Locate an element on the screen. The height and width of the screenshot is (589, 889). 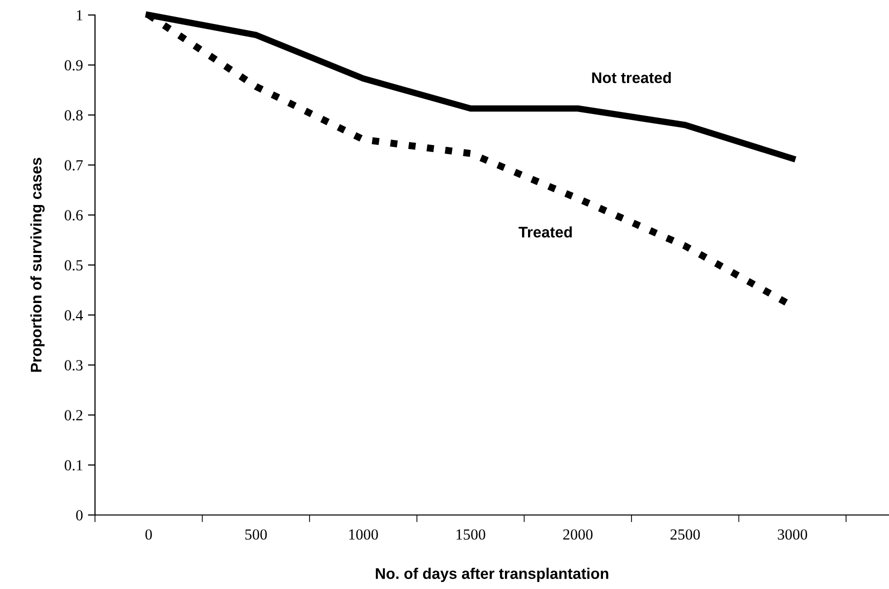
x-tick-label: 3000 is located at coordinates (793, 534).